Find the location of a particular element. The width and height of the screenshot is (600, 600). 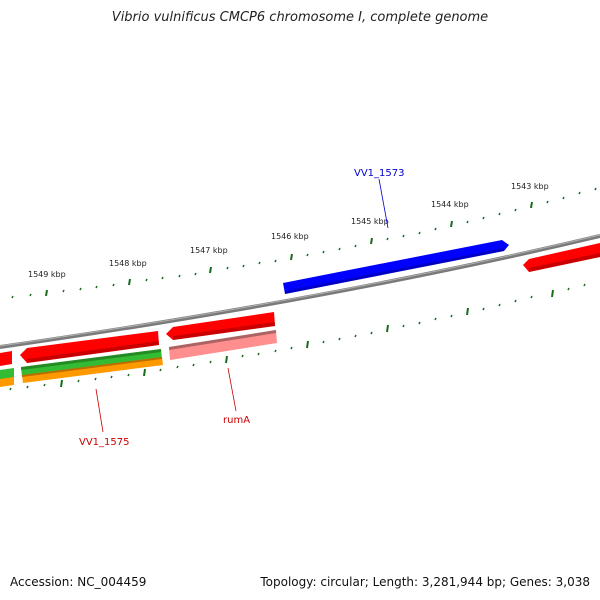

green-track-shadow is located at coordinates (91, 359).